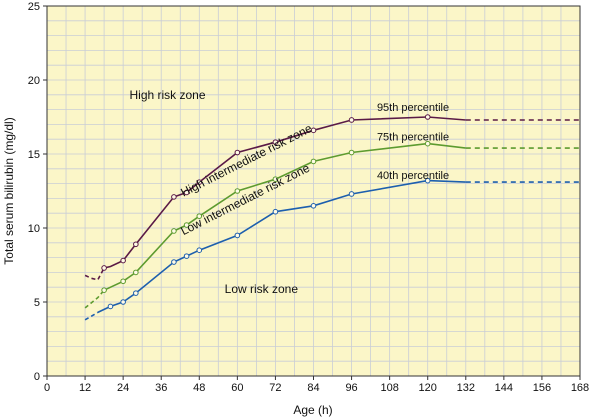  I want to click on series-95th-dashed-start, so click(94, 274).